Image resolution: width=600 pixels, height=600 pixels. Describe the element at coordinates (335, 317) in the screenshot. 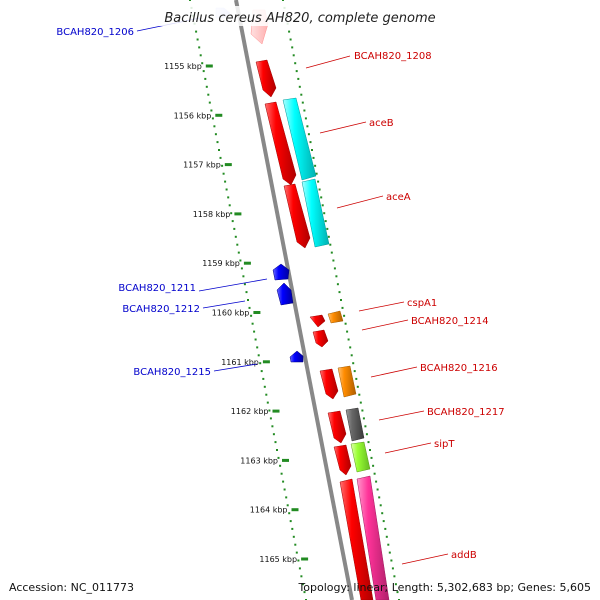

I see `gene-cspA1-bar` at that location.